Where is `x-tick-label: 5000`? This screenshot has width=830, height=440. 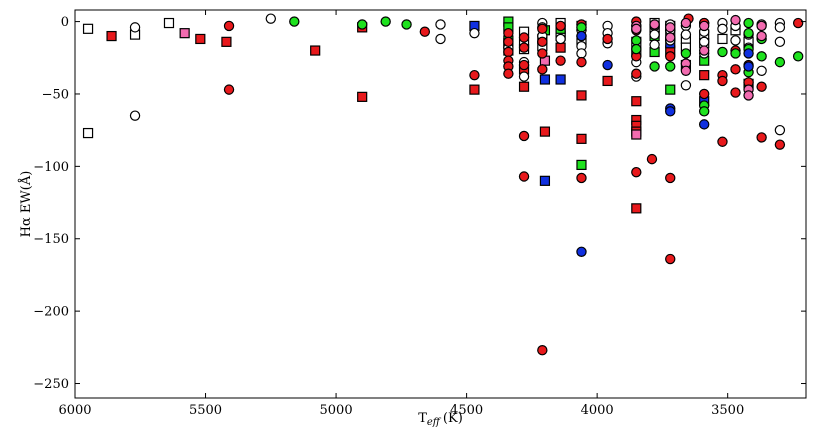
x-tick-label: 5000 is located at coordinates (336, 410).